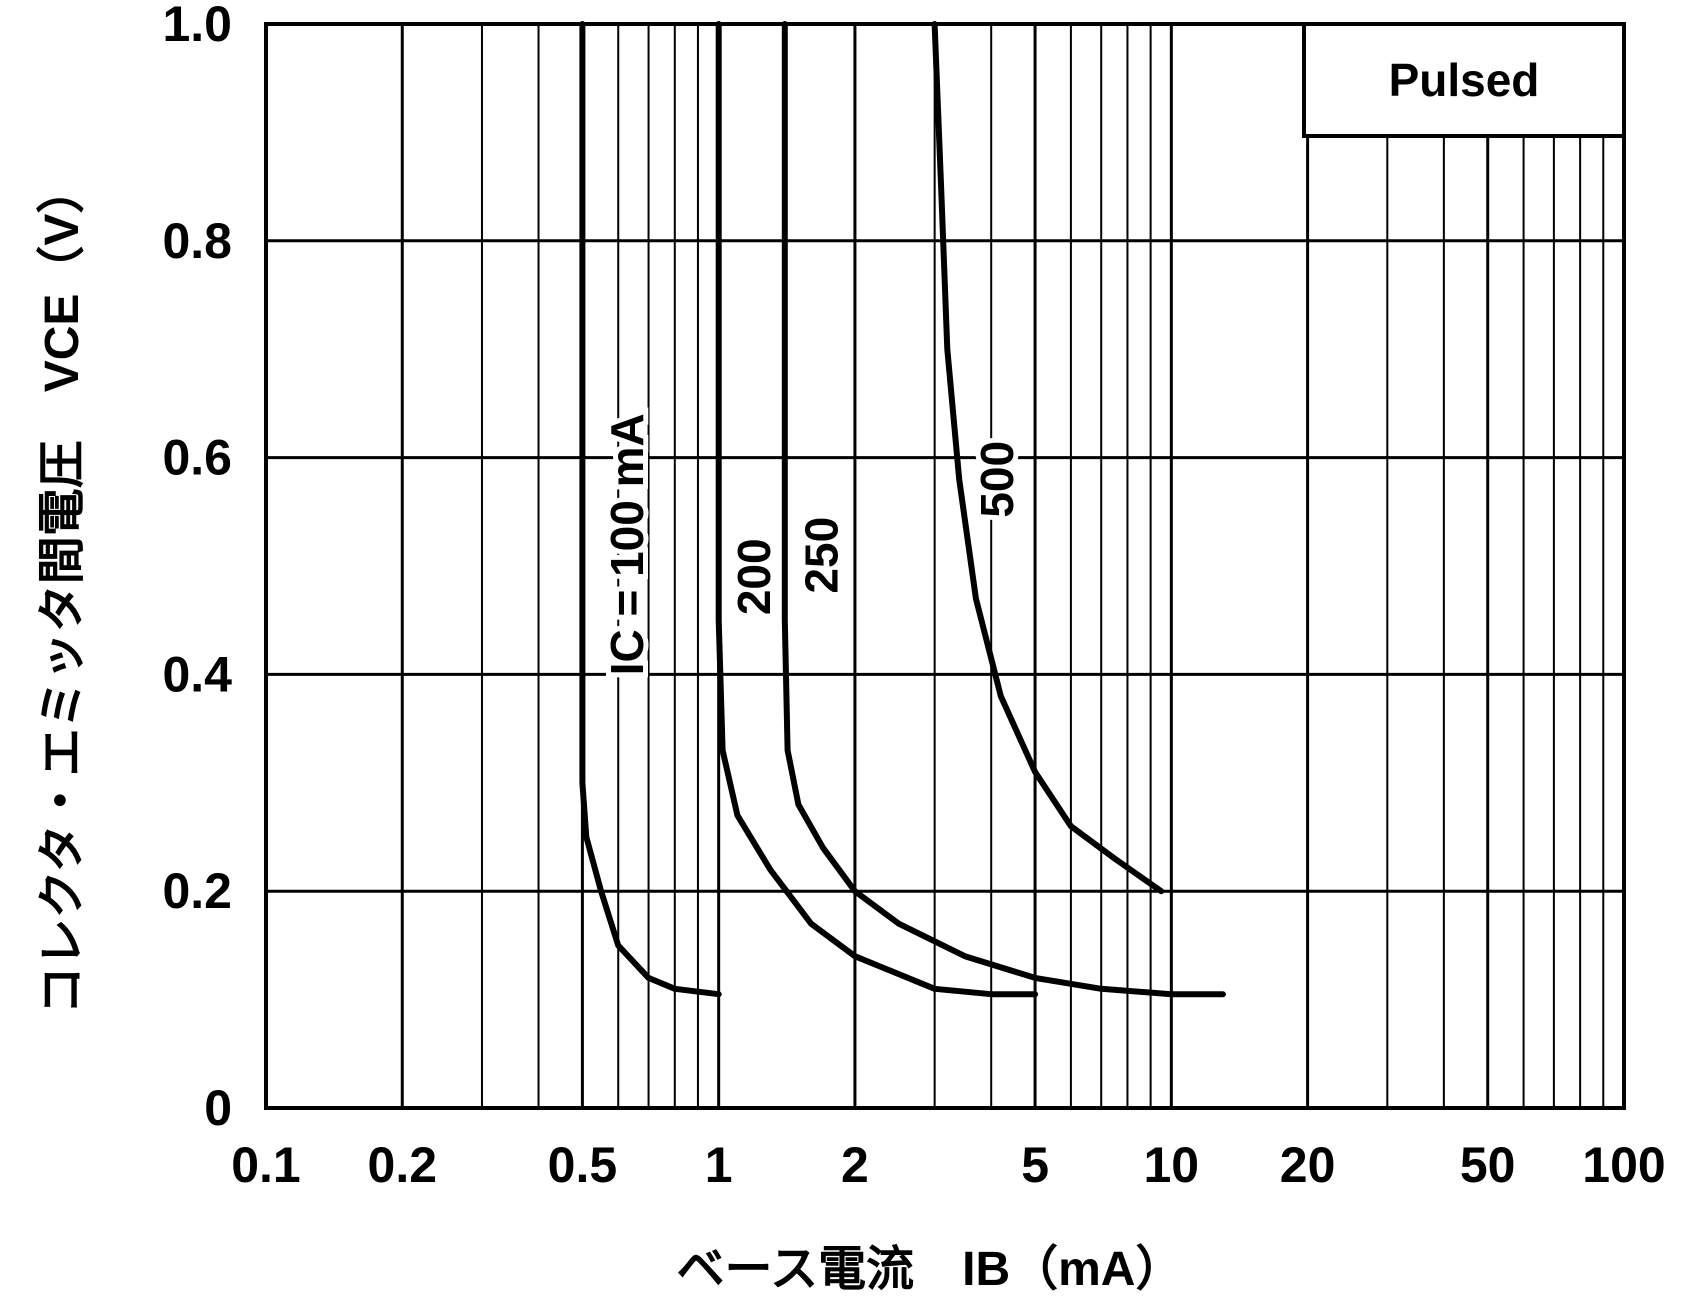  What do you see at coordinates (197, 26) in the screenshot?
I see `y-tick-label: 1.0` at bounding box center [197, 26].